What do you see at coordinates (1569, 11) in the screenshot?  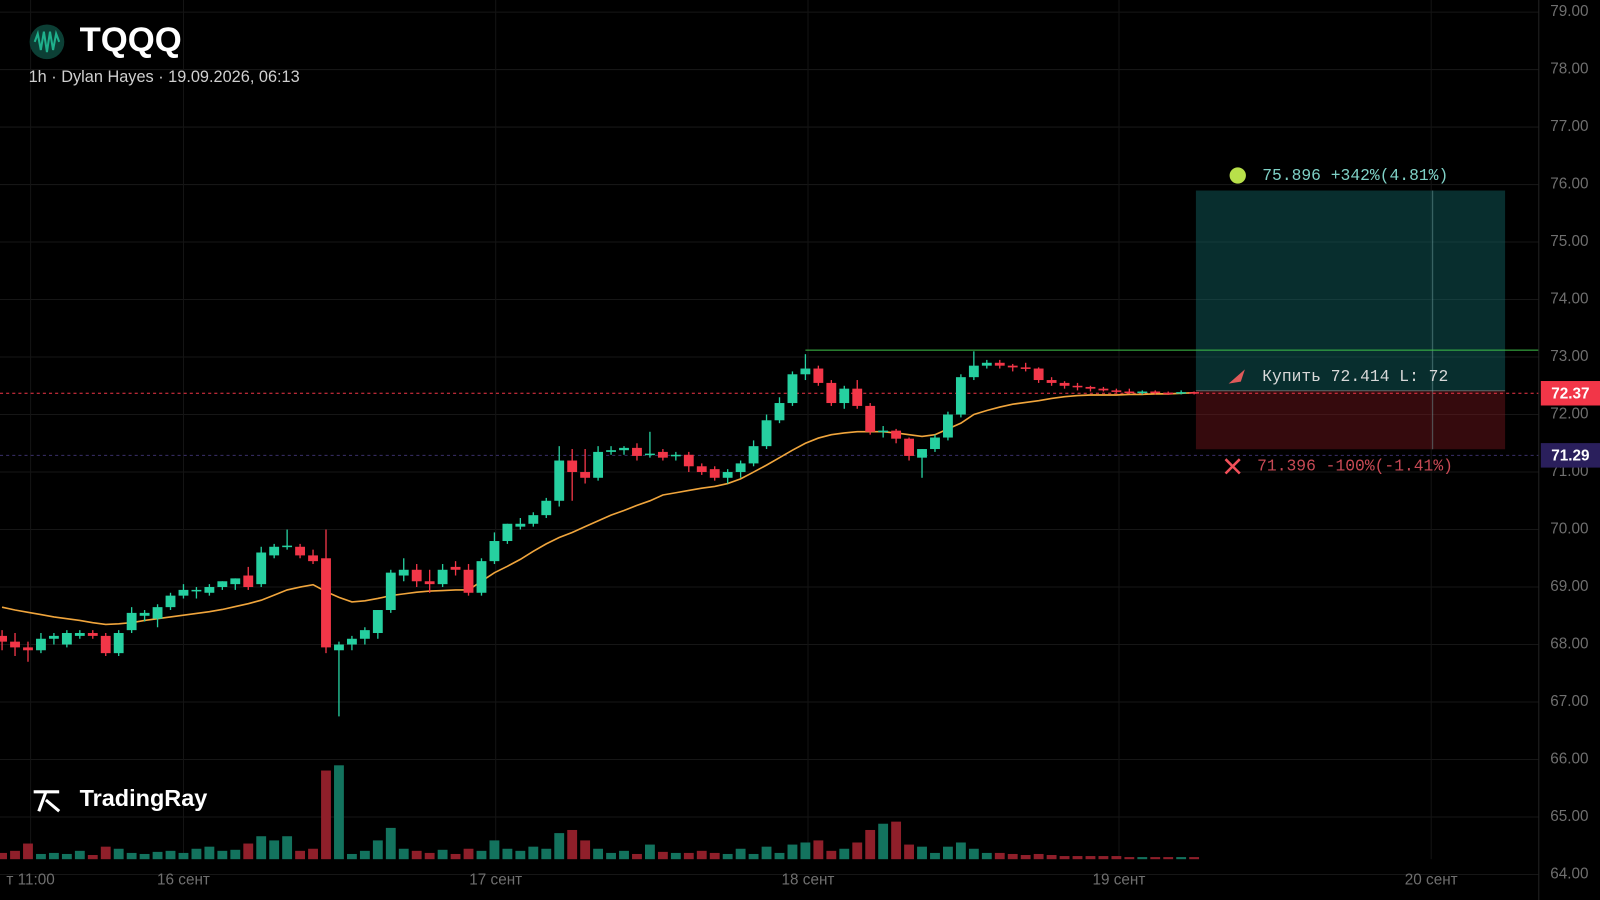 I see `y-tick-label: 79.00` at bounding box center [1569, 11].